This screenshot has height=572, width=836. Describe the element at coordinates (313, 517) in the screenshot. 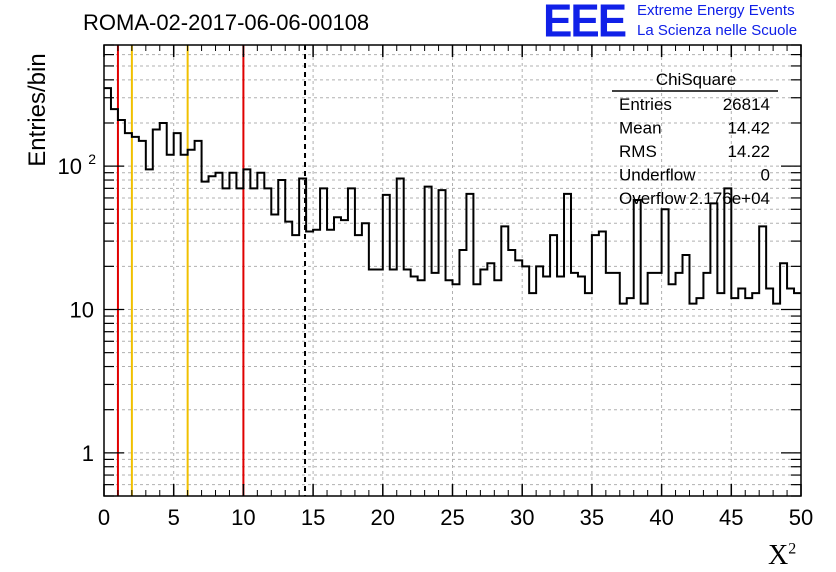

I see `x-tick-label: 15` at that location.